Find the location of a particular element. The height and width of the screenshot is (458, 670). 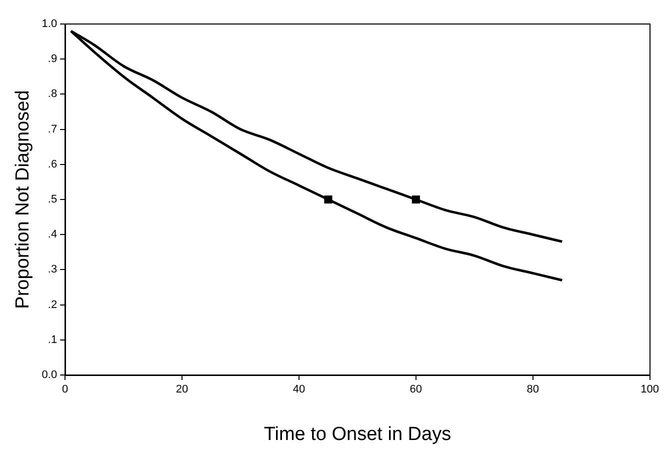

x-tick-label: 40 is located at coordinates (299, 390).